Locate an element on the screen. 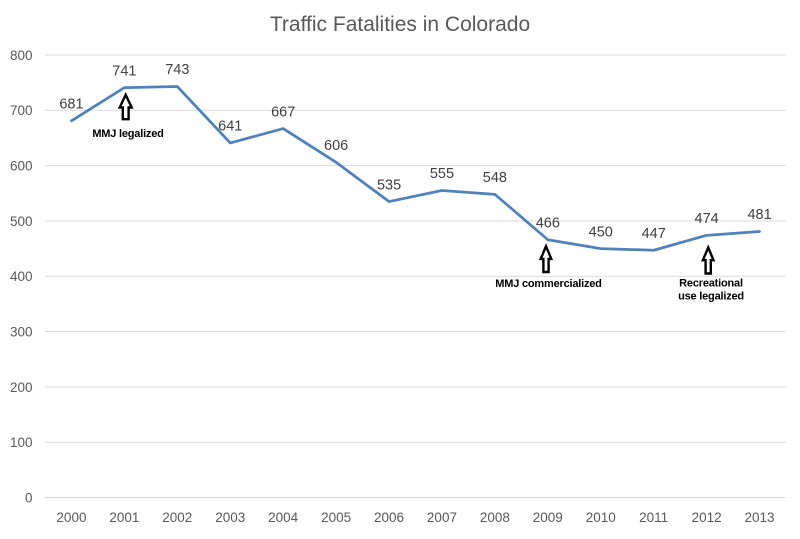 The image size is (800, 539). svg-text: 500 is located at coordinates (21, 221).